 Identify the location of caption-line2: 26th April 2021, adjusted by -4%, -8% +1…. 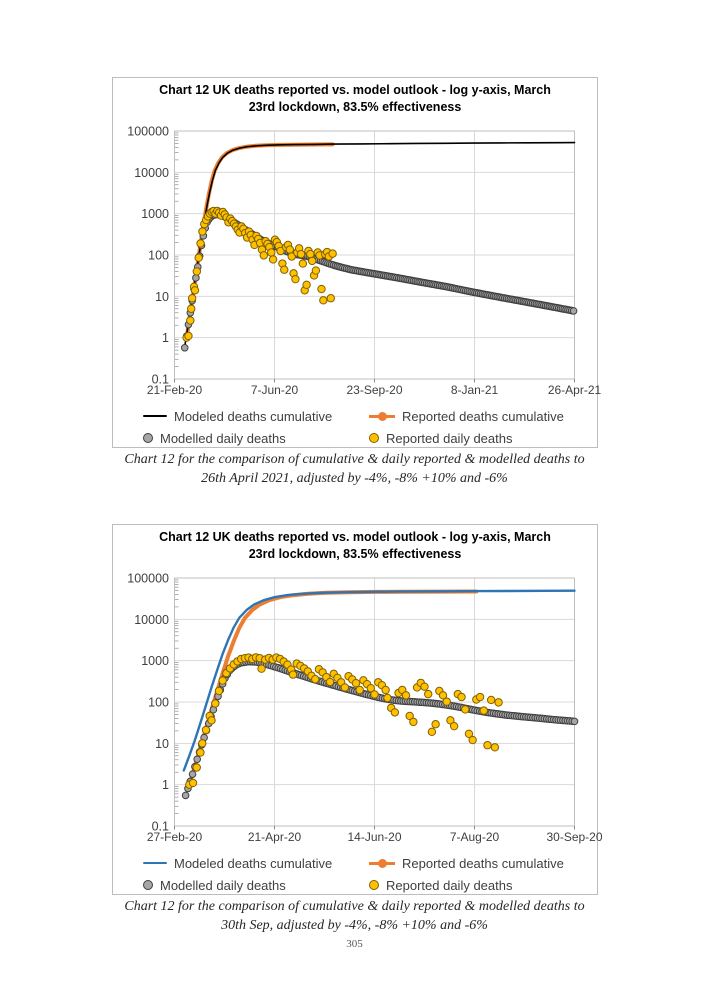
(354, 478).